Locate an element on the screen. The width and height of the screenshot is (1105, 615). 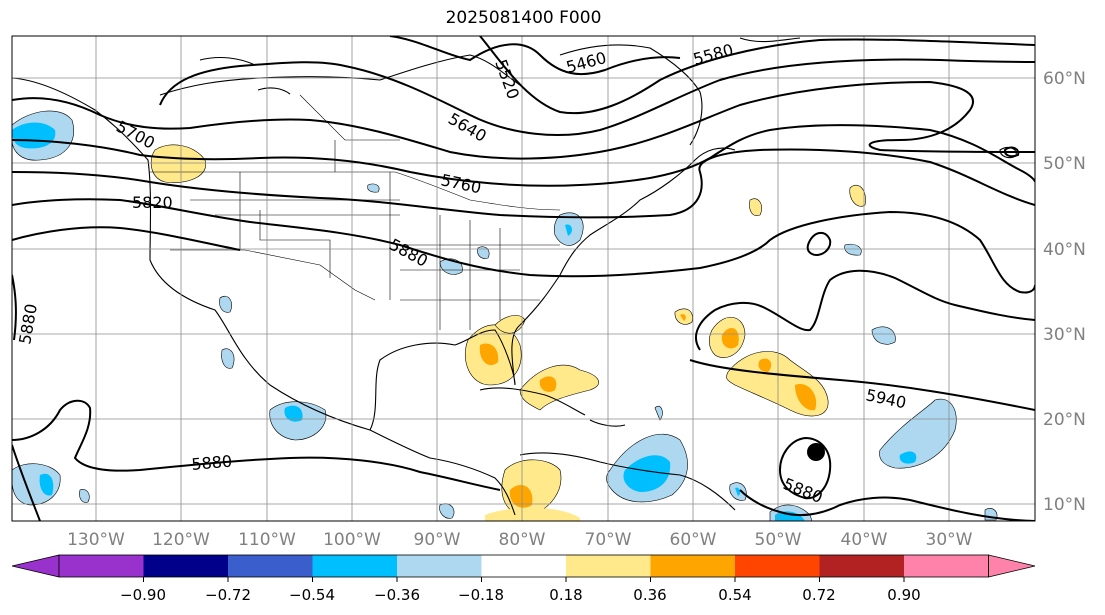
contour-label: 5460 is located at coordinates (586, 62).